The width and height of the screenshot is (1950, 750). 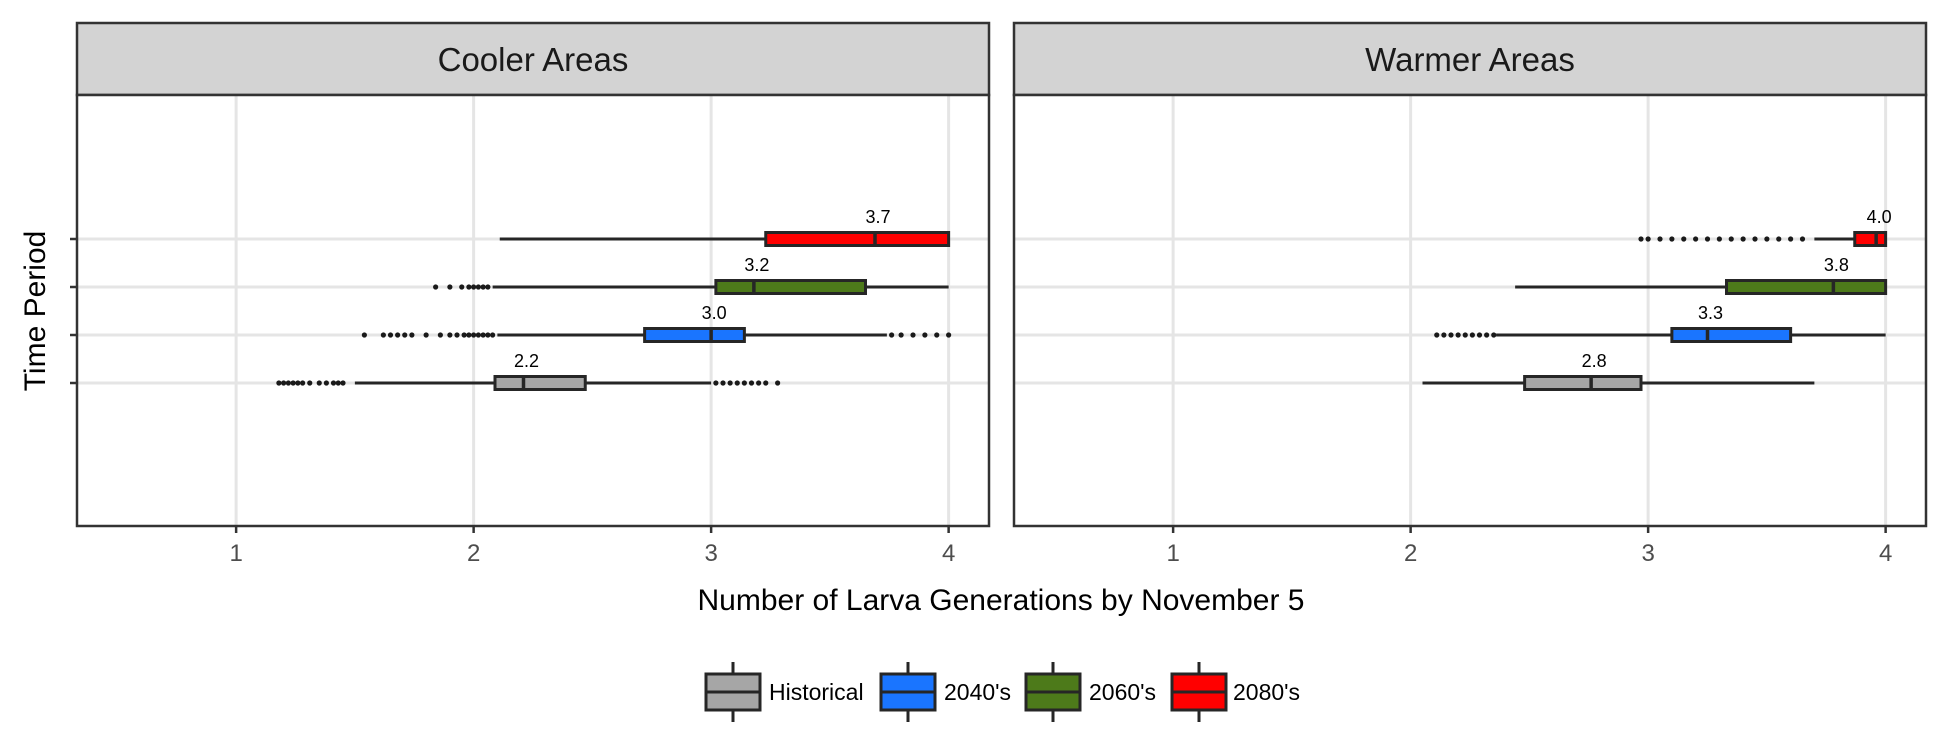 I want to click on data-label: 3.8, so click(x=1836, y=265).